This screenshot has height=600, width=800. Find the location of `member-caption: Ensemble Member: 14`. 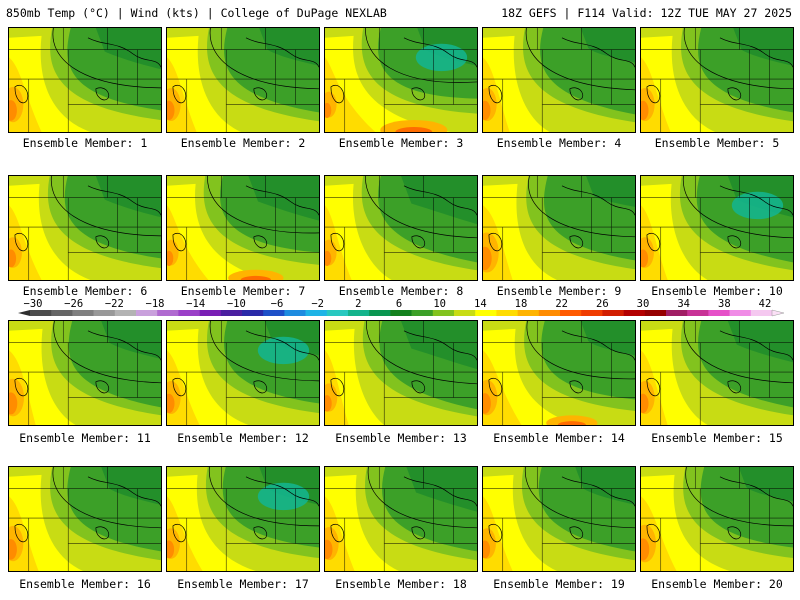

member-caption: Ensemble Member: 14 is located at coordinates (559, 438).